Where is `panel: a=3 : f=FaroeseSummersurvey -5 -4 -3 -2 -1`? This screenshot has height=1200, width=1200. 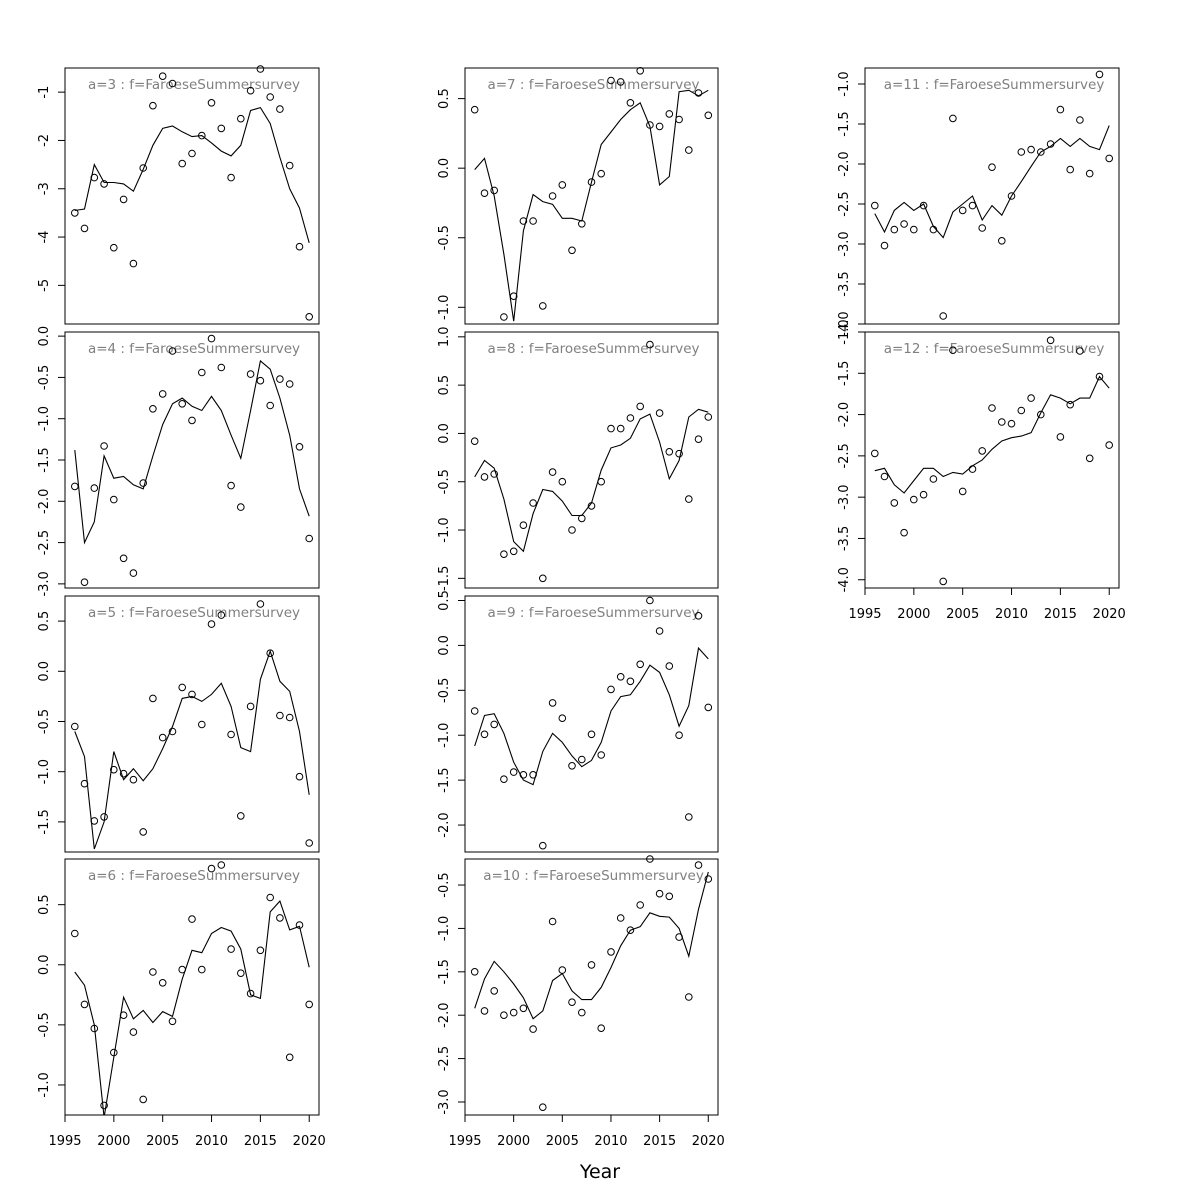 panel: a=3 : f=FaroeseSummersurvey -5 -4 -3 -2 -1 is located at coordinates (178, 195).